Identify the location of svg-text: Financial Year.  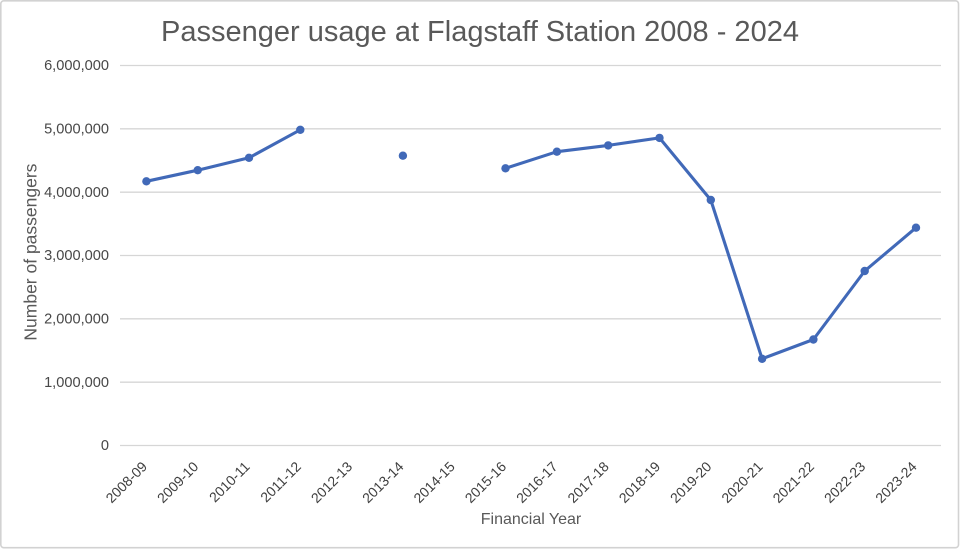
(531, 519).